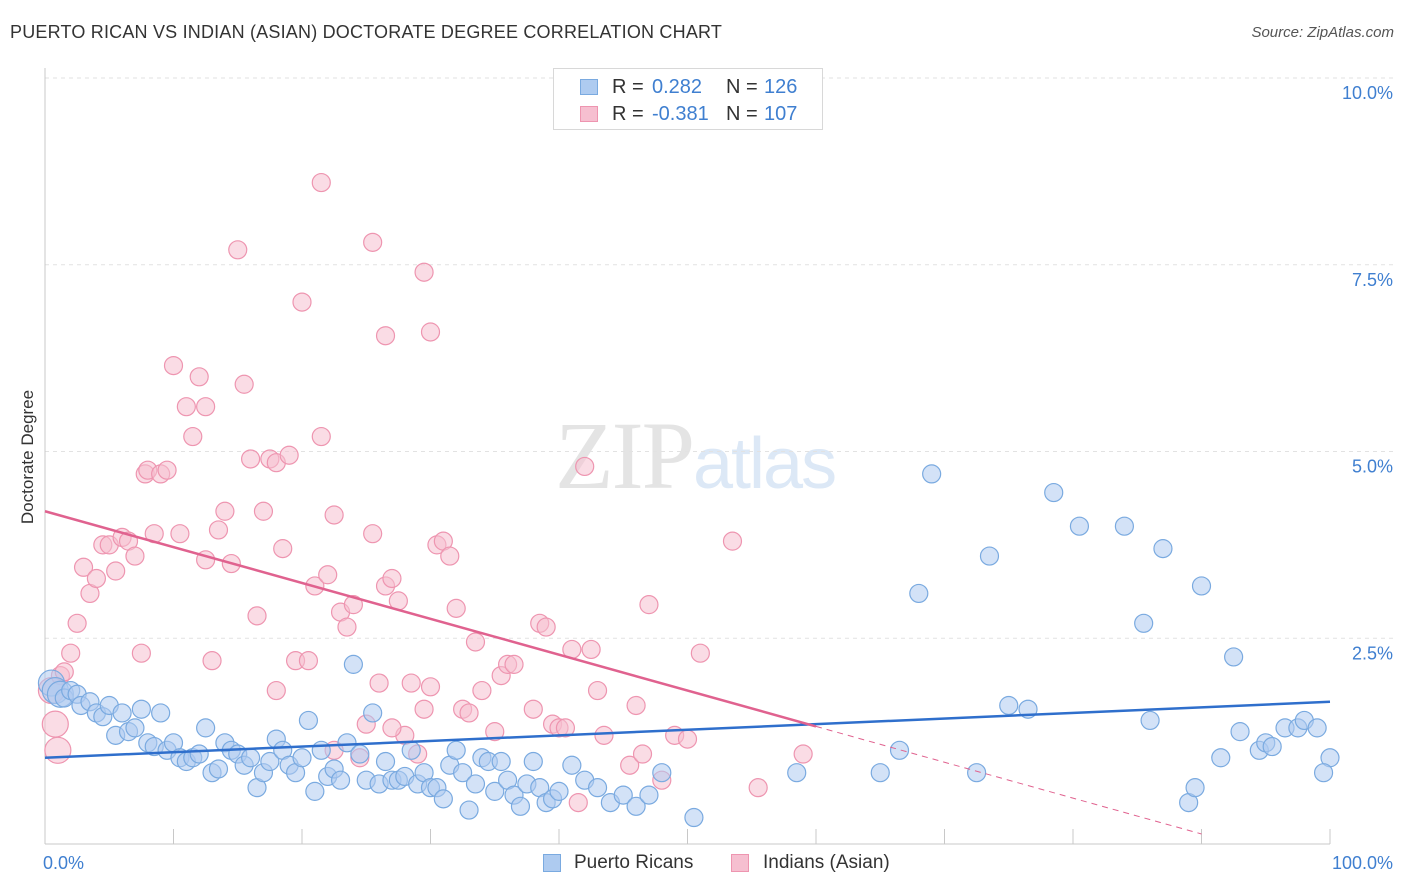 The image size is (1406, 892). I want to click on trend-line-indians-asian-extension, so click(1008, 780).